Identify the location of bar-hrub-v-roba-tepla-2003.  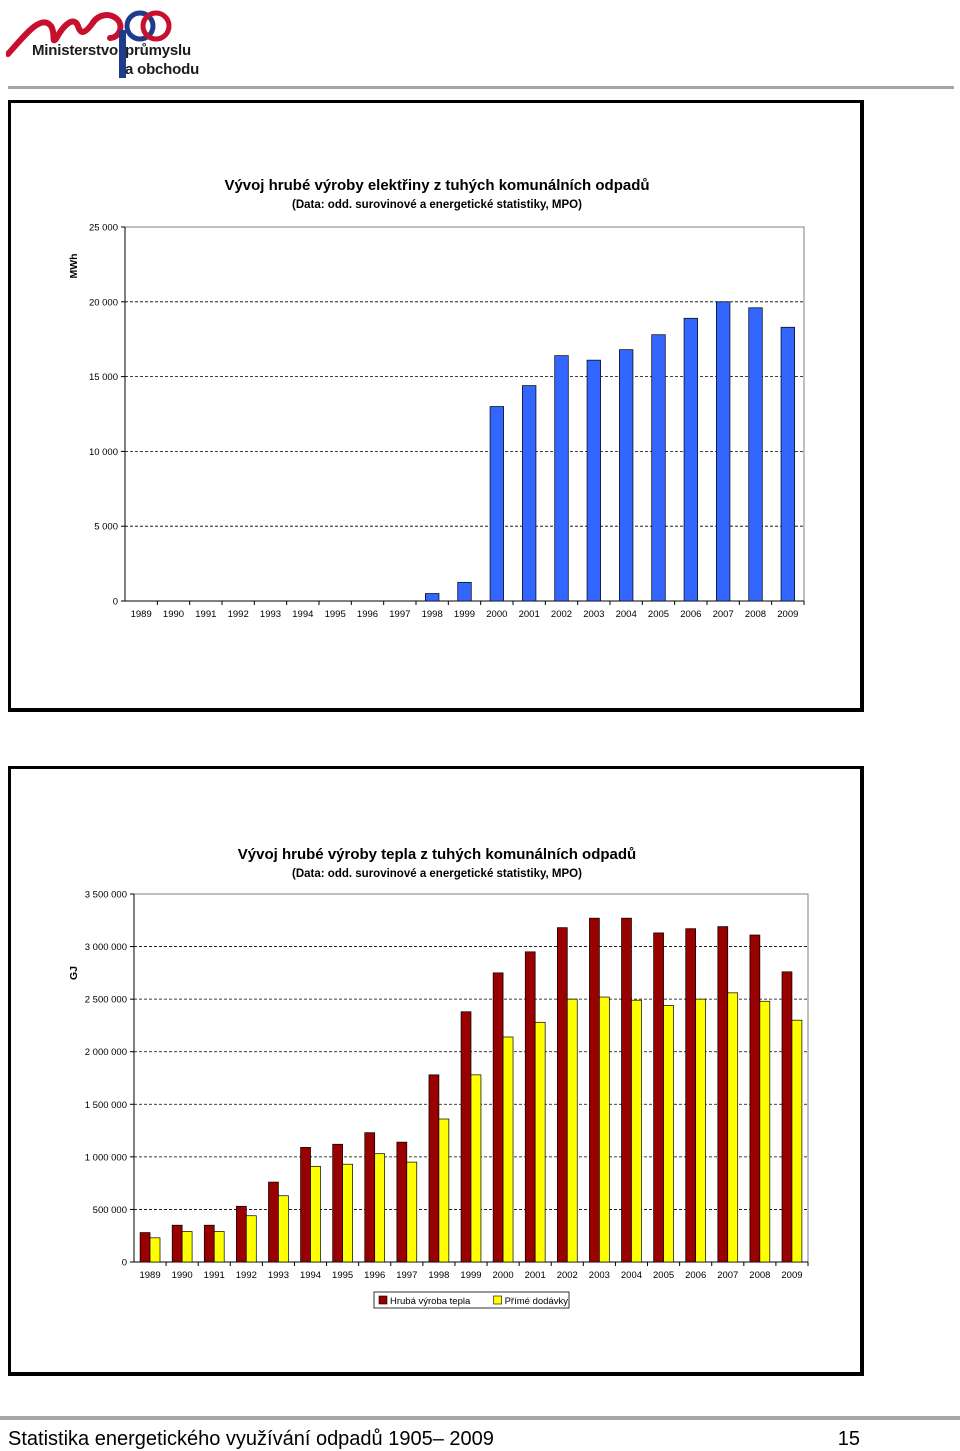
(594, 1090).